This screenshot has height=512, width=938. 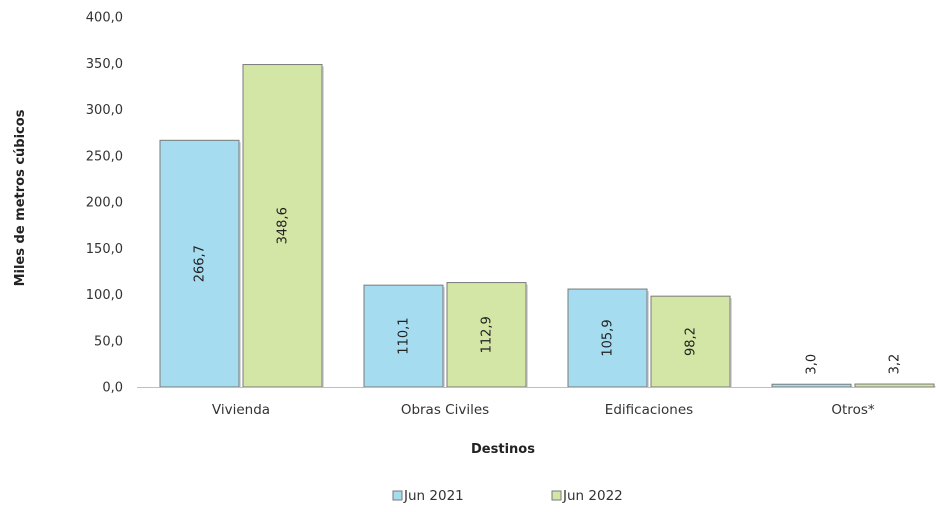 What do you see at coordinates (433, 496) in the screenshot?
I see `legend-label: Jun 2021` at bounding box center [433, 496].